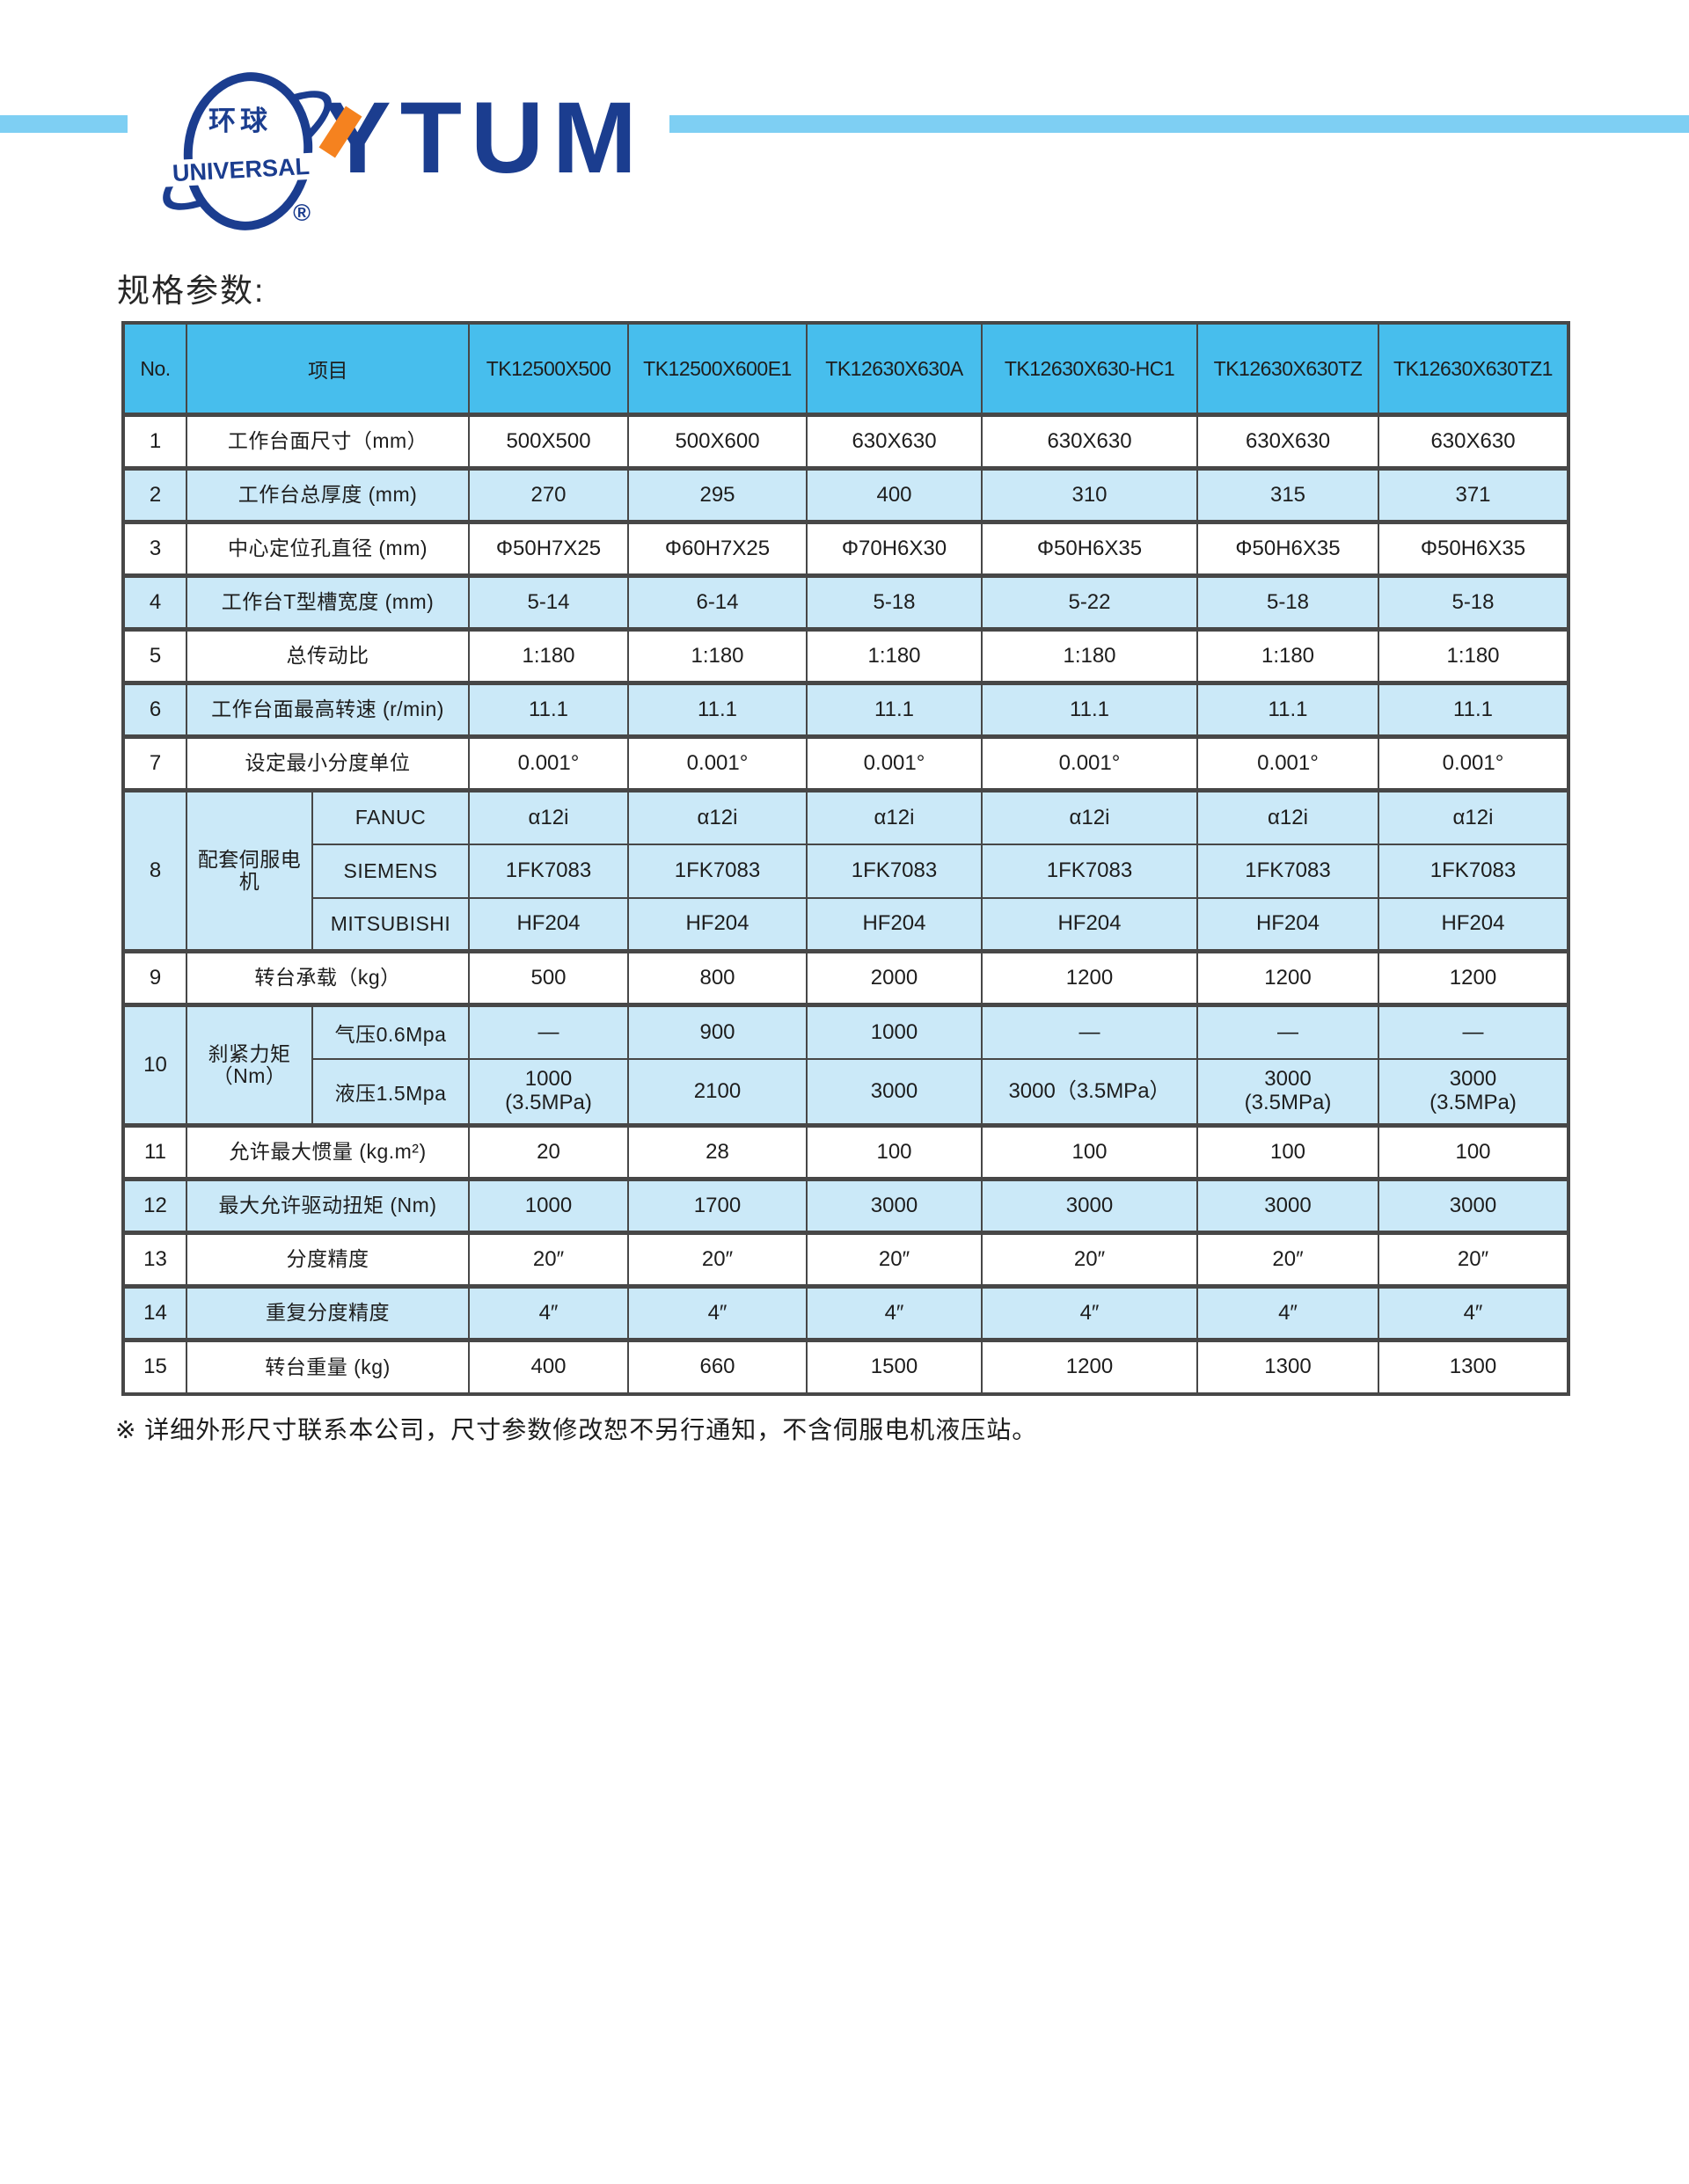 This screenshot has width=1689, height=2184. I want to click on cell-value: 2000, so click(894, 978).